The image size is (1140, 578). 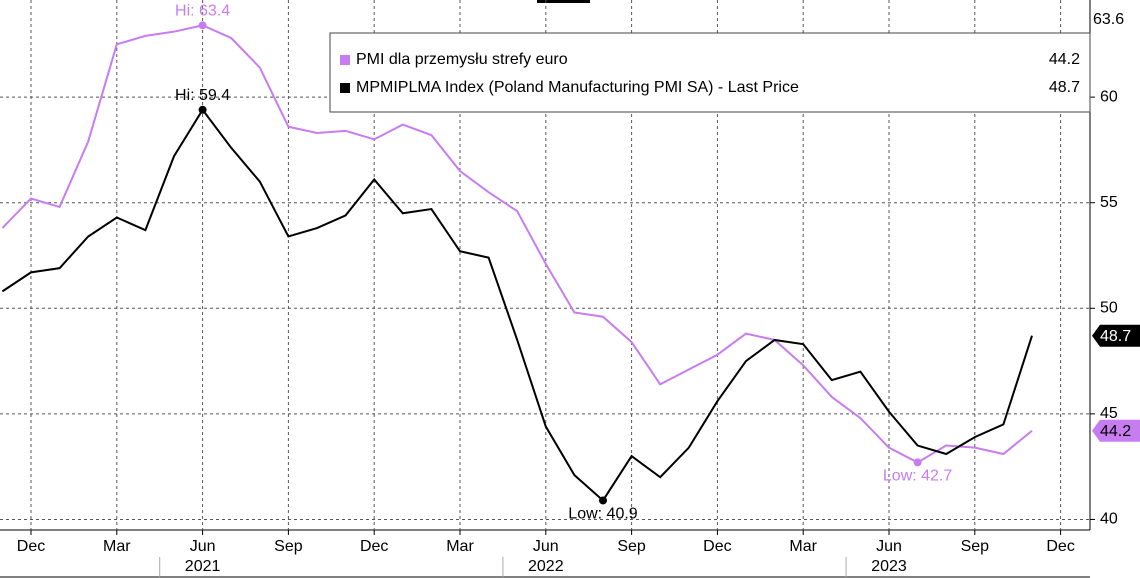 What do you see at coordinates (1109, 96) in the screenshot?
I see `y-tick-label: 60` at bounding box center [1109, 96].